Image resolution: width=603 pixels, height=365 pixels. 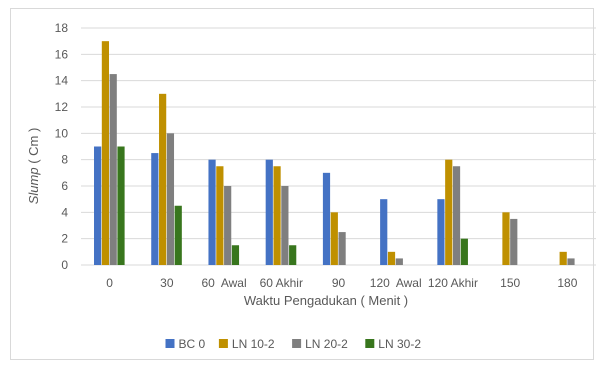 What do you see at coordinates (33, 185) in the screenshot?
I see `y-axis-title-italic: Slump` at bounding box center [33, 185].